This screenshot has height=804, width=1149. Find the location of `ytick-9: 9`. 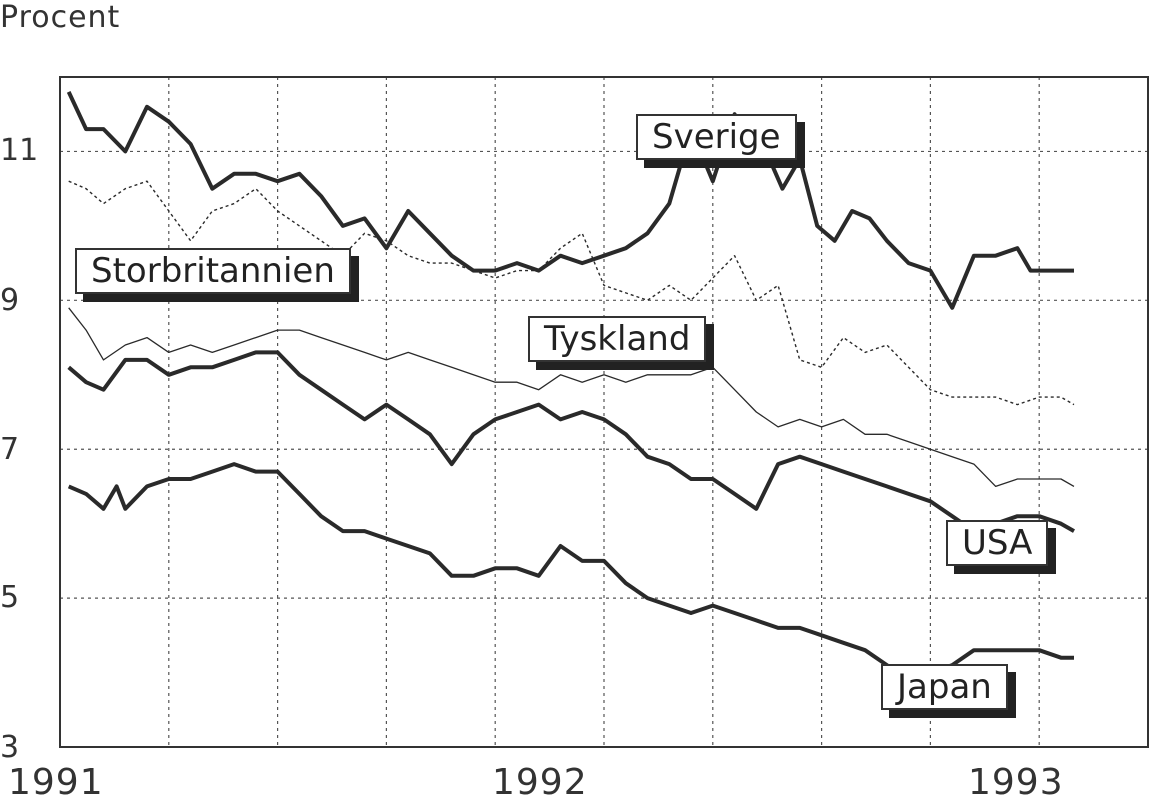

ytick-9: 9 is located at coordinates (10, 300).